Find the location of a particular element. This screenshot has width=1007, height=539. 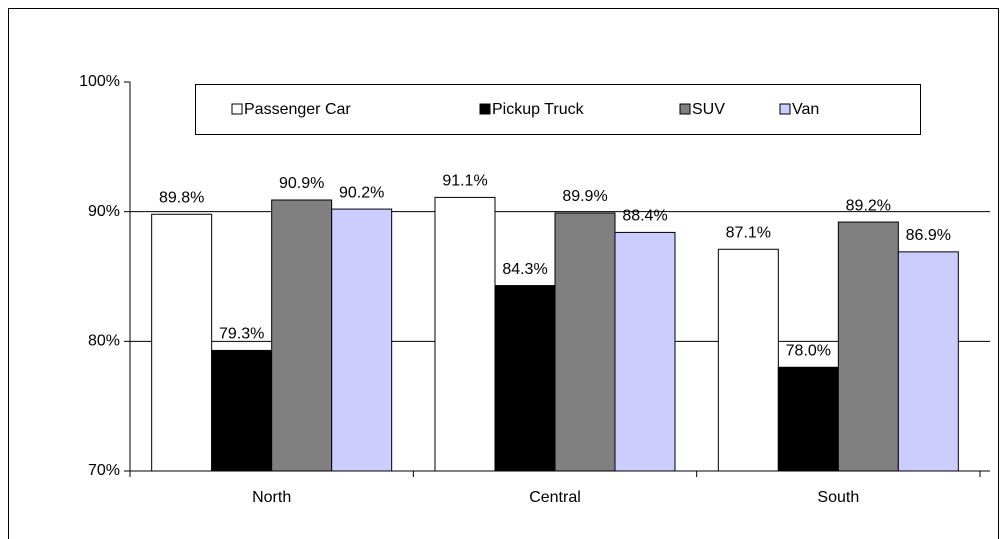

x-tick-label: South is located at coordinates (838, 497).